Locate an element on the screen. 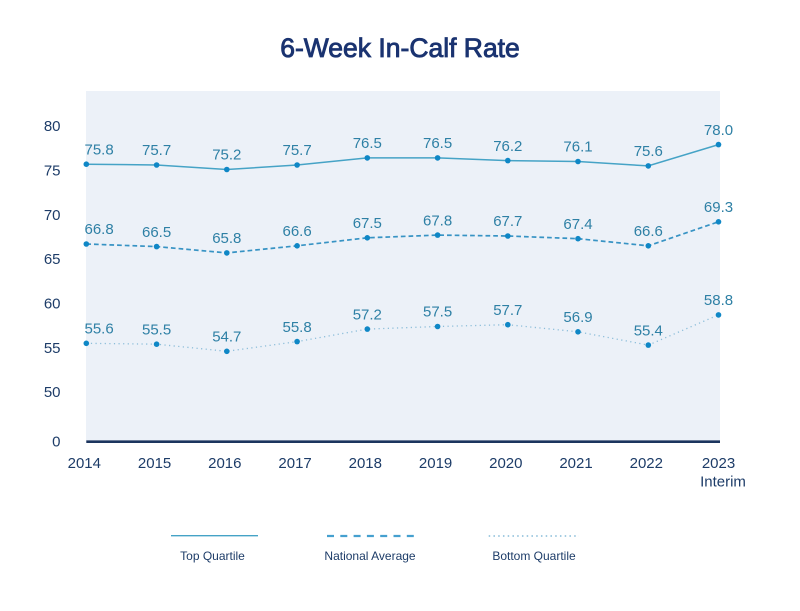 This screenshot has height=611, width=800. svg-text: 57.2 is located at coordinates (367, 314).